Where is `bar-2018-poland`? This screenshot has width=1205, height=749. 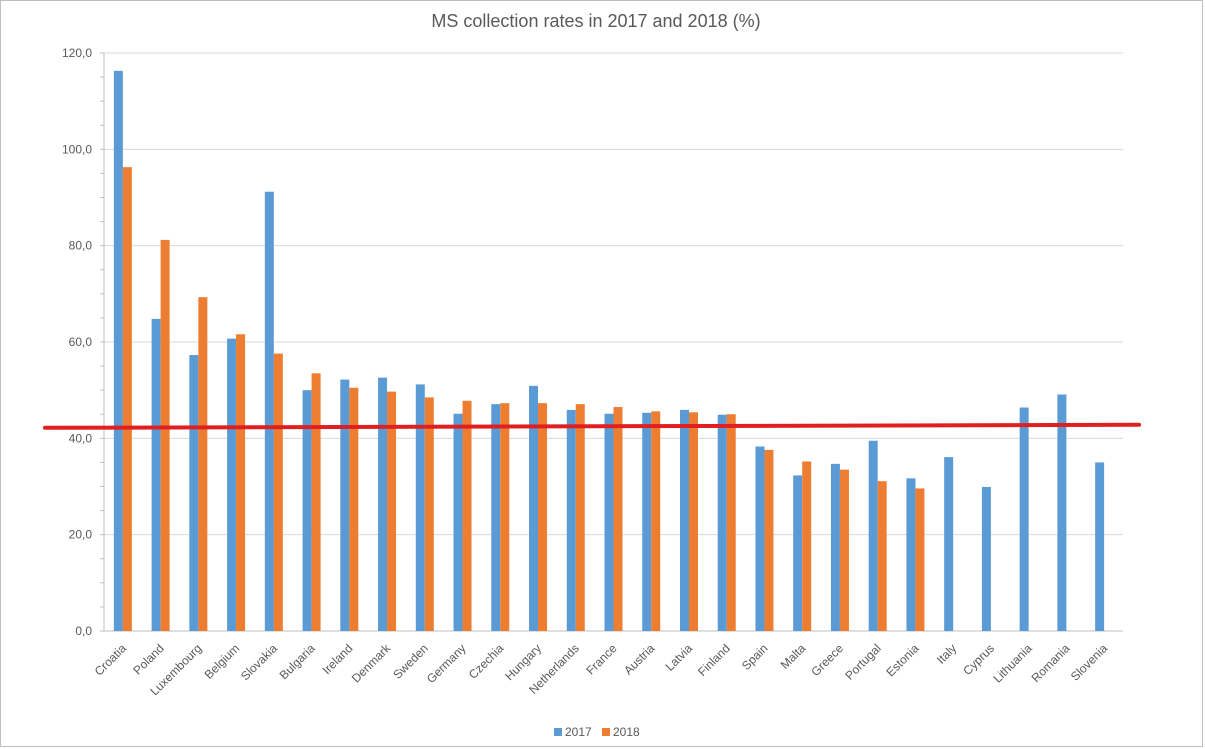 bar-2018-poland is located at coordinates (165, 435).